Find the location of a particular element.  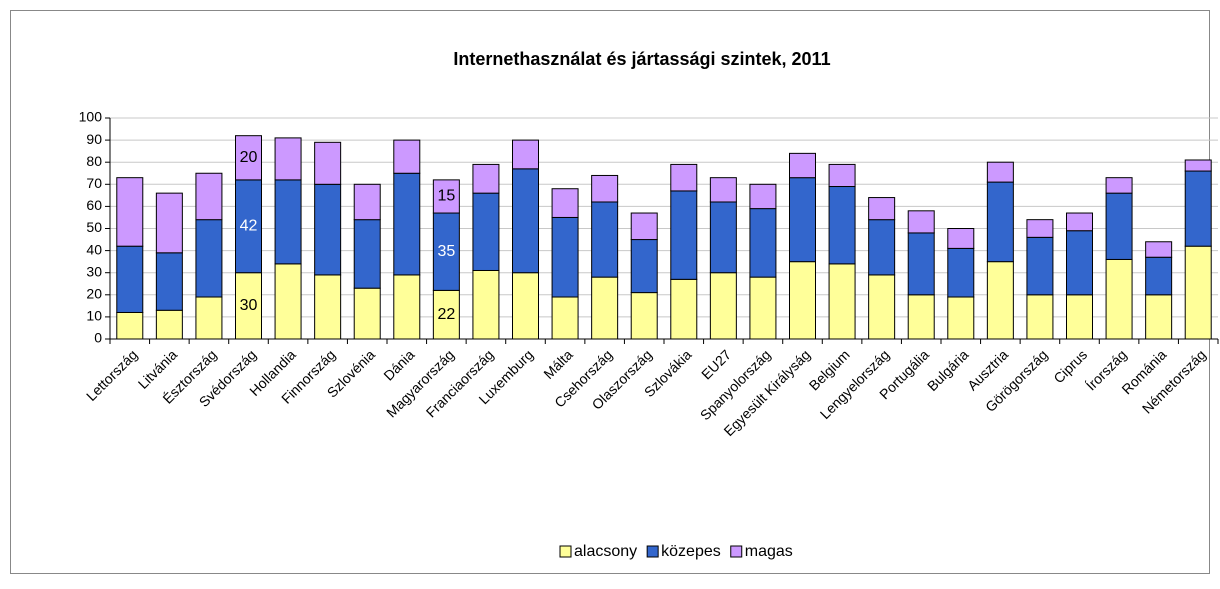

data-label: 30 is located at coordinates (249, 305).